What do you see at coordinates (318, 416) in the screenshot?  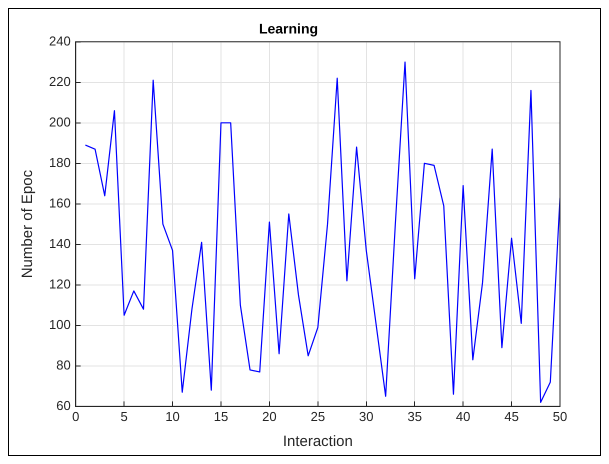 I see `x-tick-label: 25` at bounding box center [318, 416].